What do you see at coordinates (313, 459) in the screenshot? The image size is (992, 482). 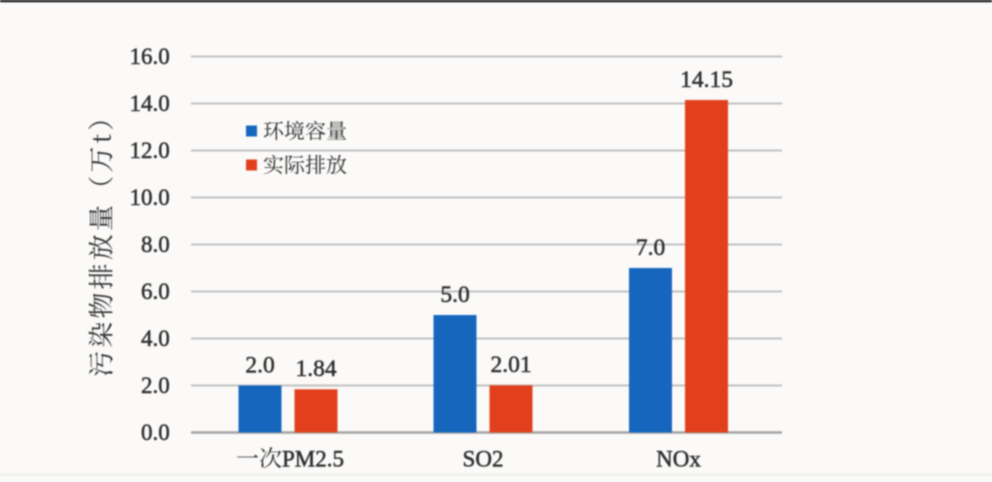 I see `svg-text: PM2.5` at bounding box center [313, 459].